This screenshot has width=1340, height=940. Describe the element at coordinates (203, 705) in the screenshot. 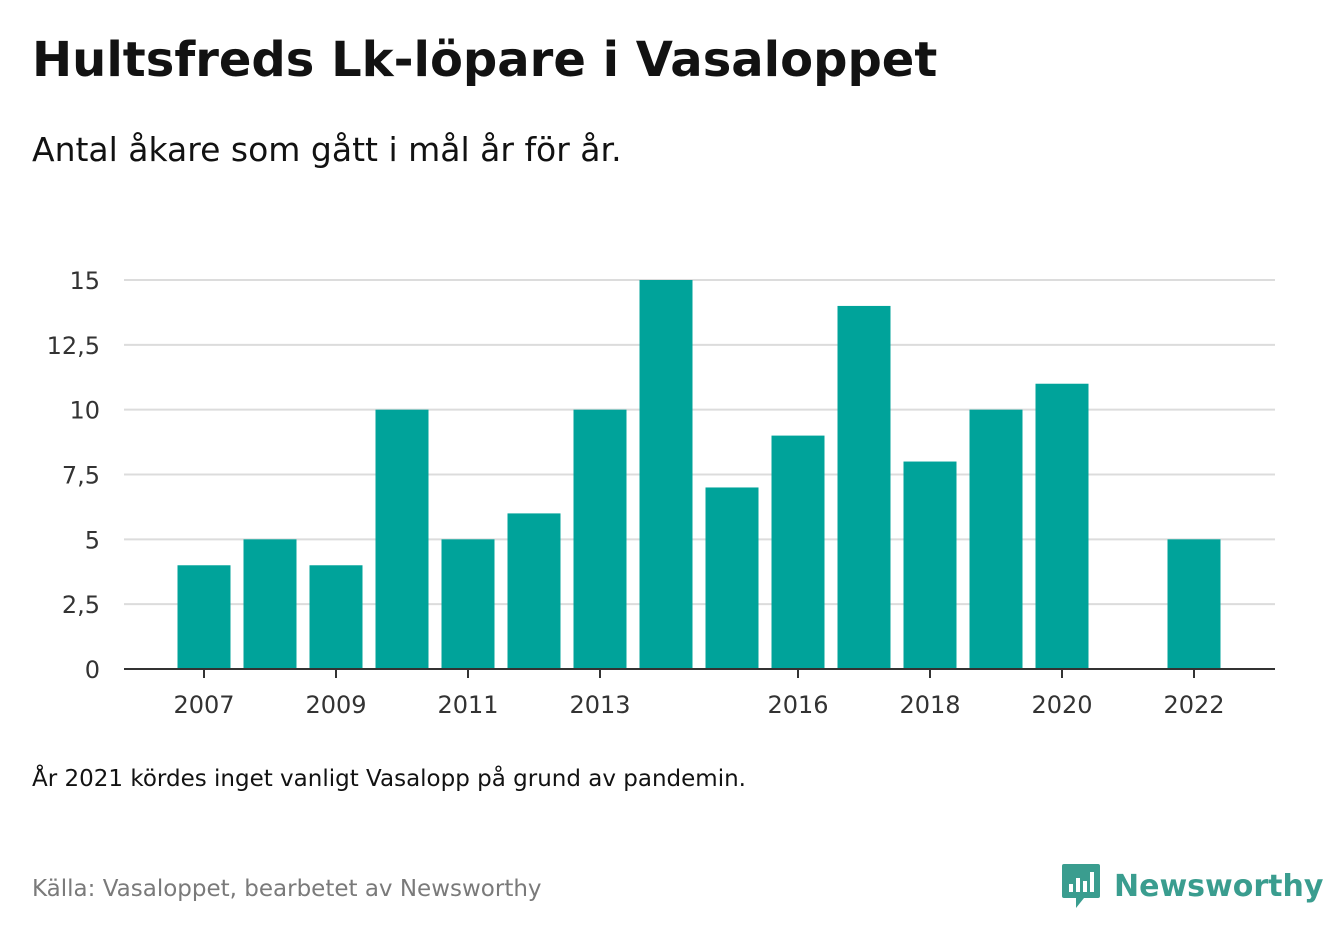

I see `x-tick-label: 2007` at that location.